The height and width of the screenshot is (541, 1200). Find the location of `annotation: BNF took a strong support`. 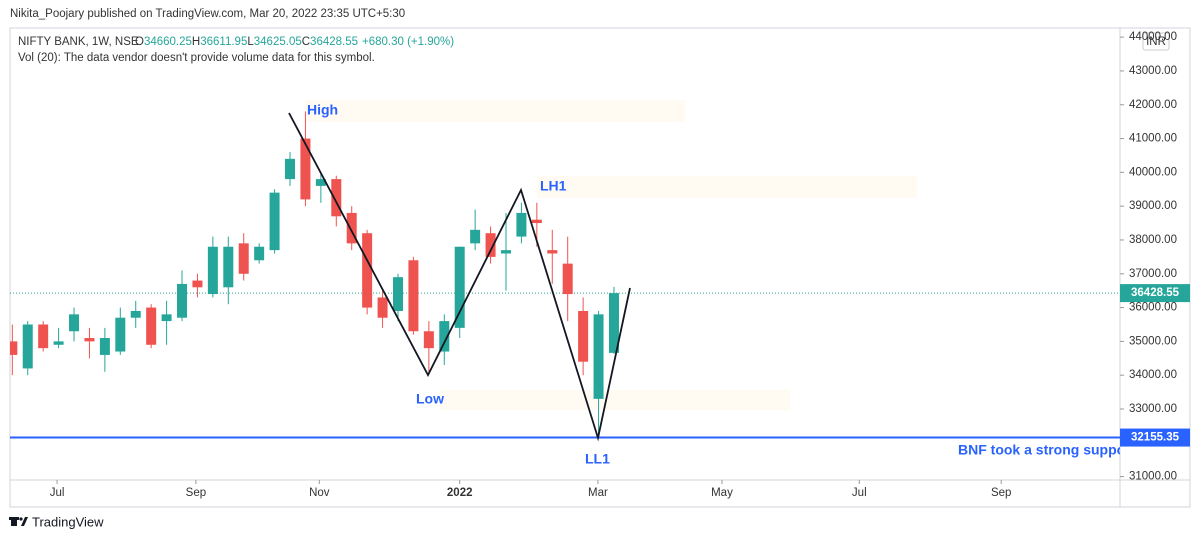

annotation: BNF took a strong support is located at coordinates (1047, 450).